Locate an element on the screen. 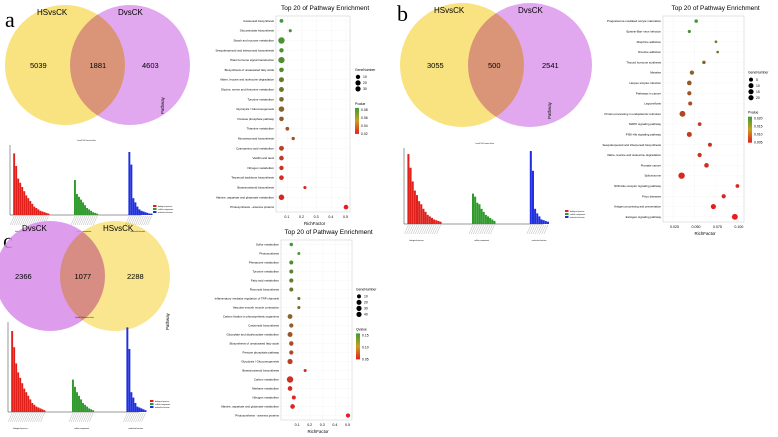 The width and height of the screenshot is (778, 437). pathway-label-10: MAPK signaling pathway is located at coordinates (645, 124).